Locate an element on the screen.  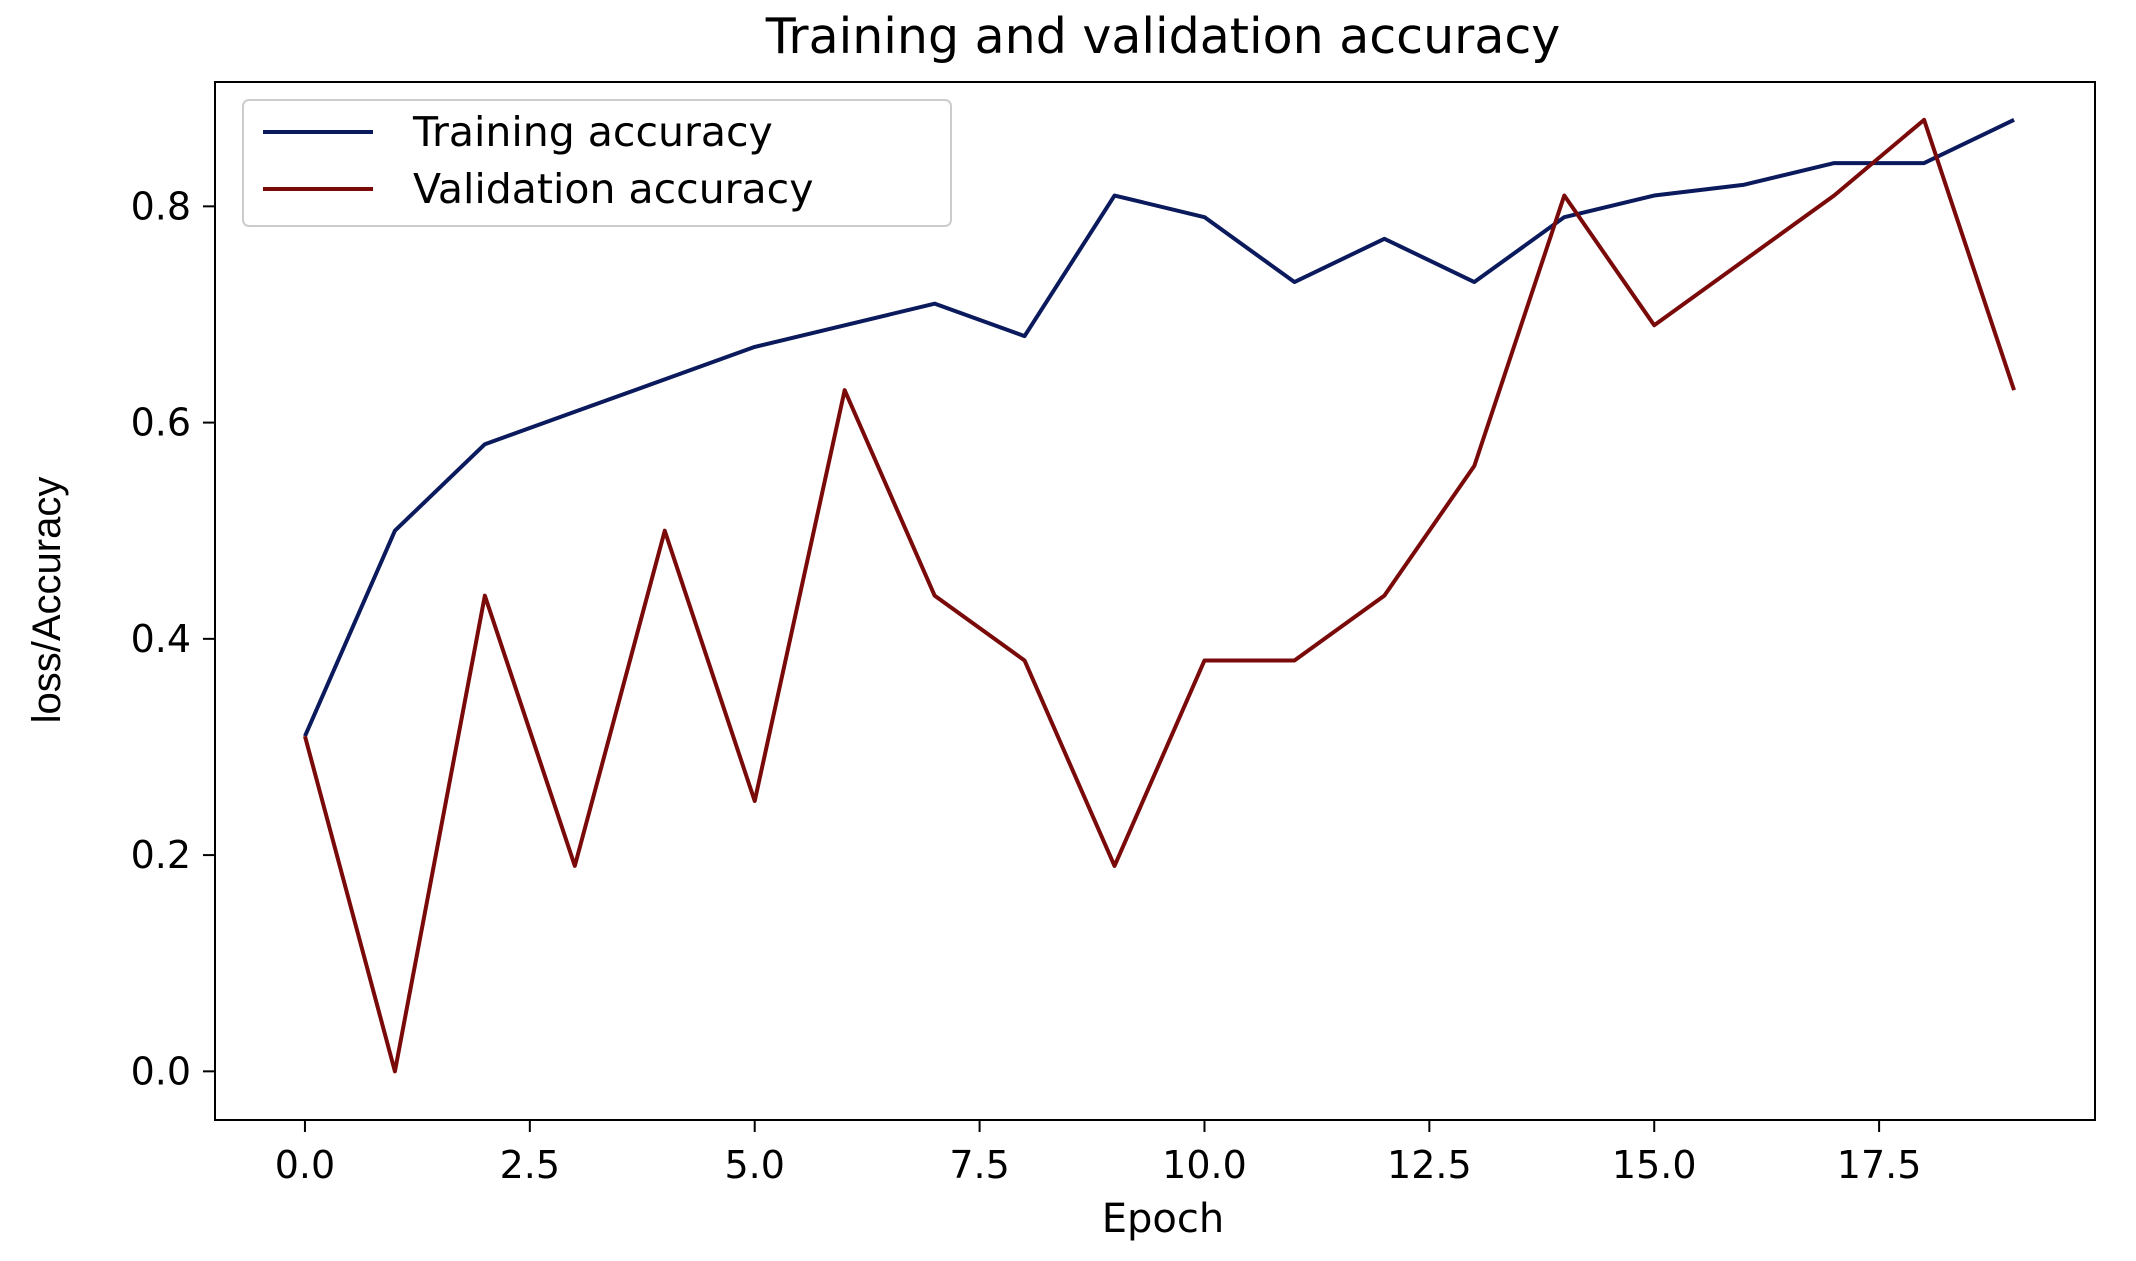
y-tick-label: 0.6 is located at coordinates (161, 423).